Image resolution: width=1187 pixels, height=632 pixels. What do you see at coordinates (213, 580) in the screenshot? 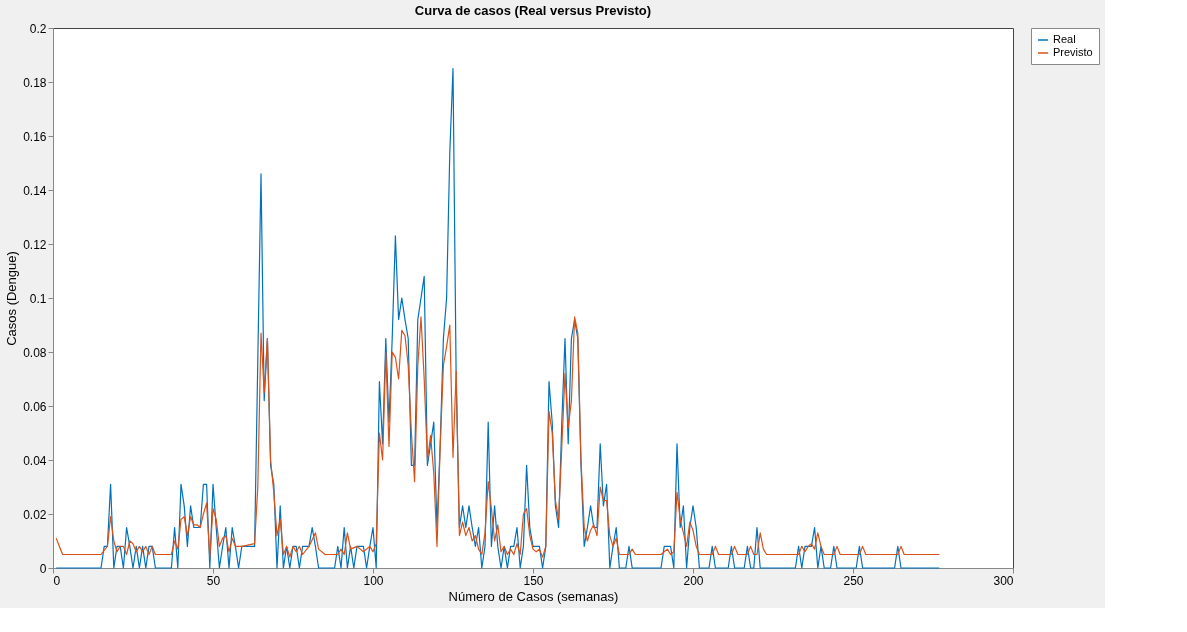
I see `x-tick-label: 50` at bounding box center [213, 580].